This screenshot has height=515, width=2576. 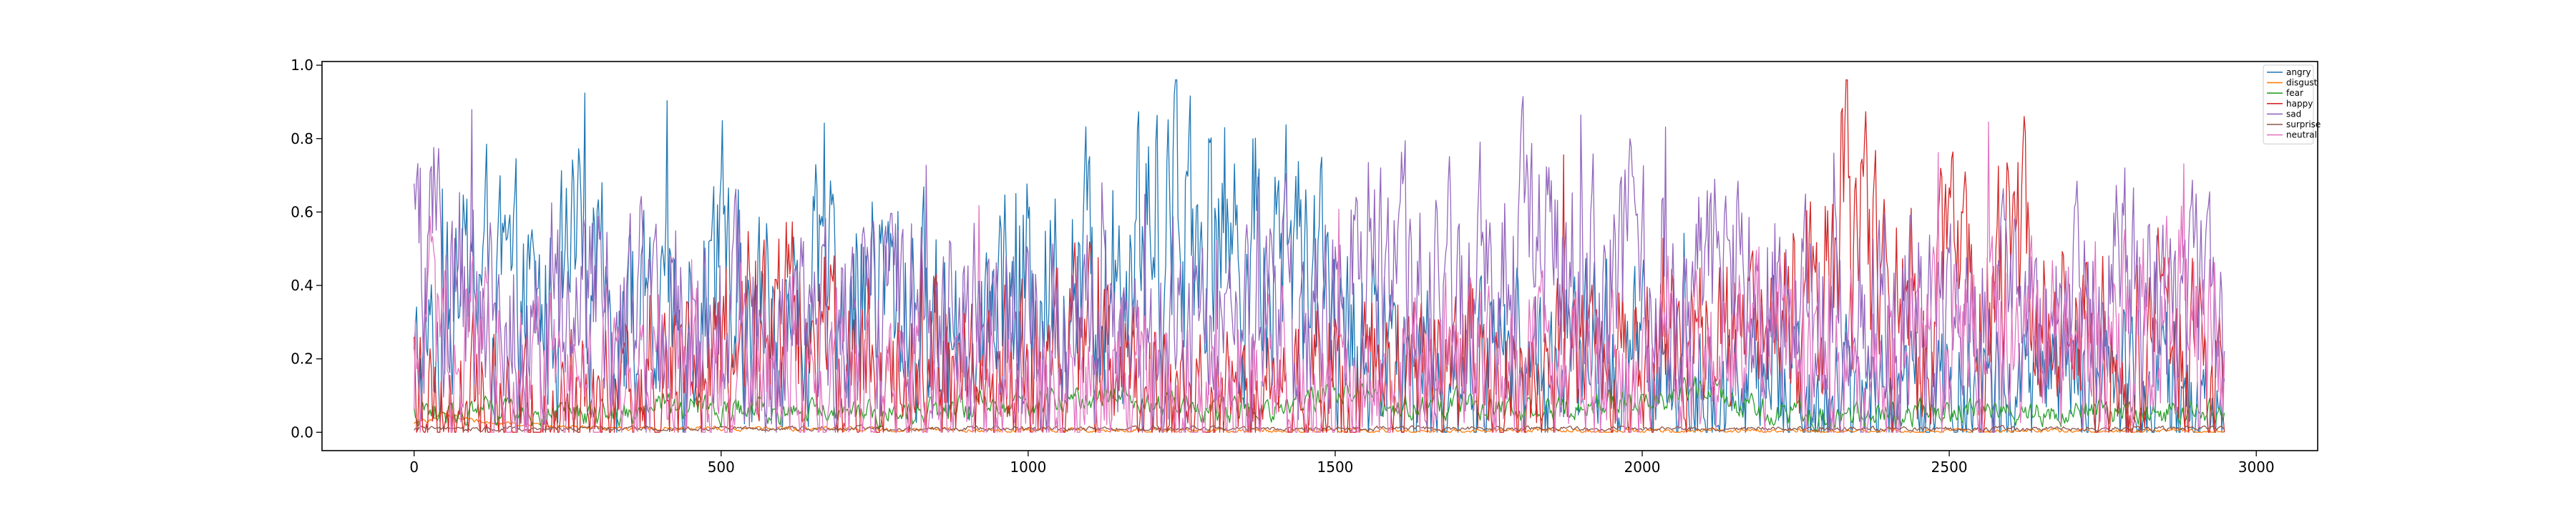 What do you see at coordinates (2303, 124) in the screenshot?
I see `legend-label-surprise: surprise` at bounding box center [2303, 124].